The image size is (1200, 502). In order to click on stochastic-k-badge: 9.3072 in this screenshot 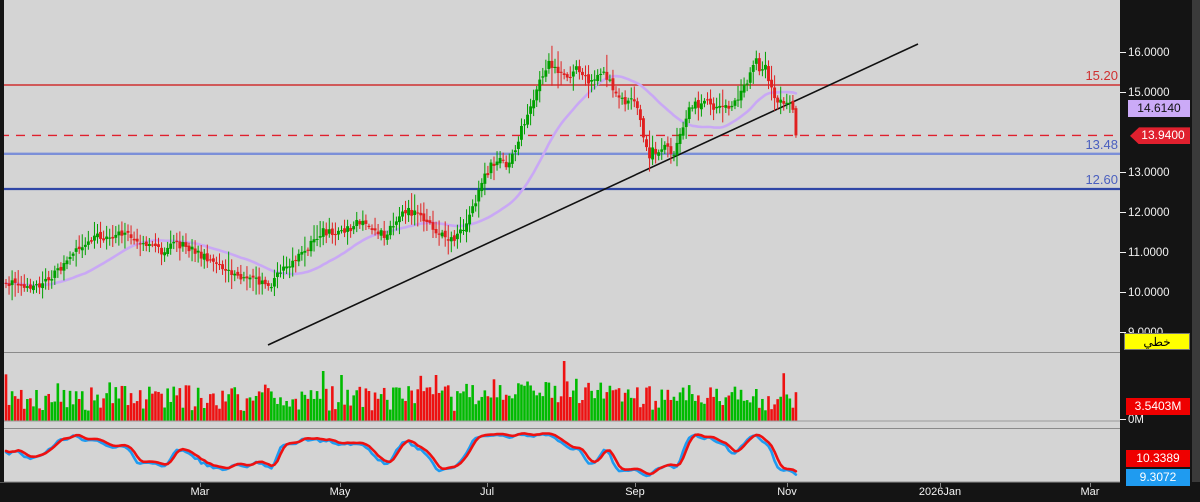, I will do `click(1158, 477)`.